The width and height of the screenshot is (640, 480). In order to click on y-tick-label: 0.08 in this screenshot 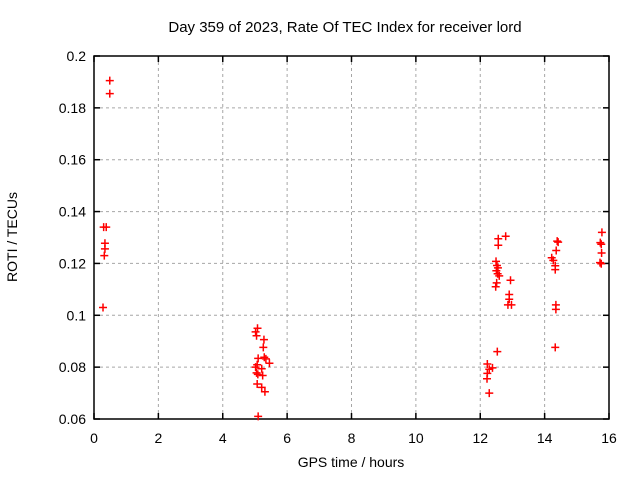, I will do `click(72, 367)`.